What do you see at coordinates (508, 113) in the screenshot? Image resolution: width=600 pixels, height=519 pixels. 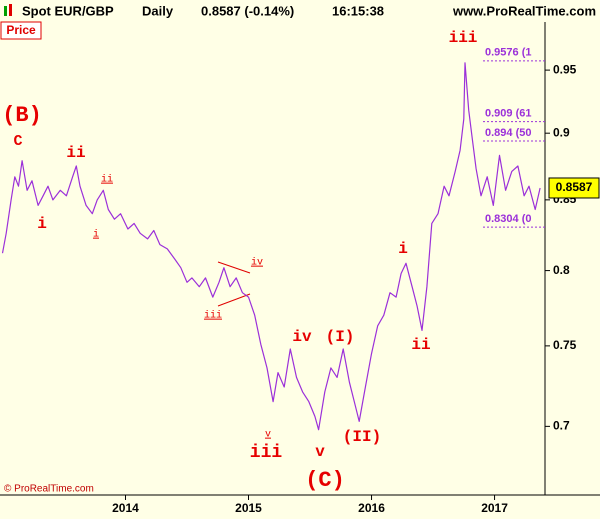 I see `level-label: 0.909 (61` at bounding box center [508, 113].